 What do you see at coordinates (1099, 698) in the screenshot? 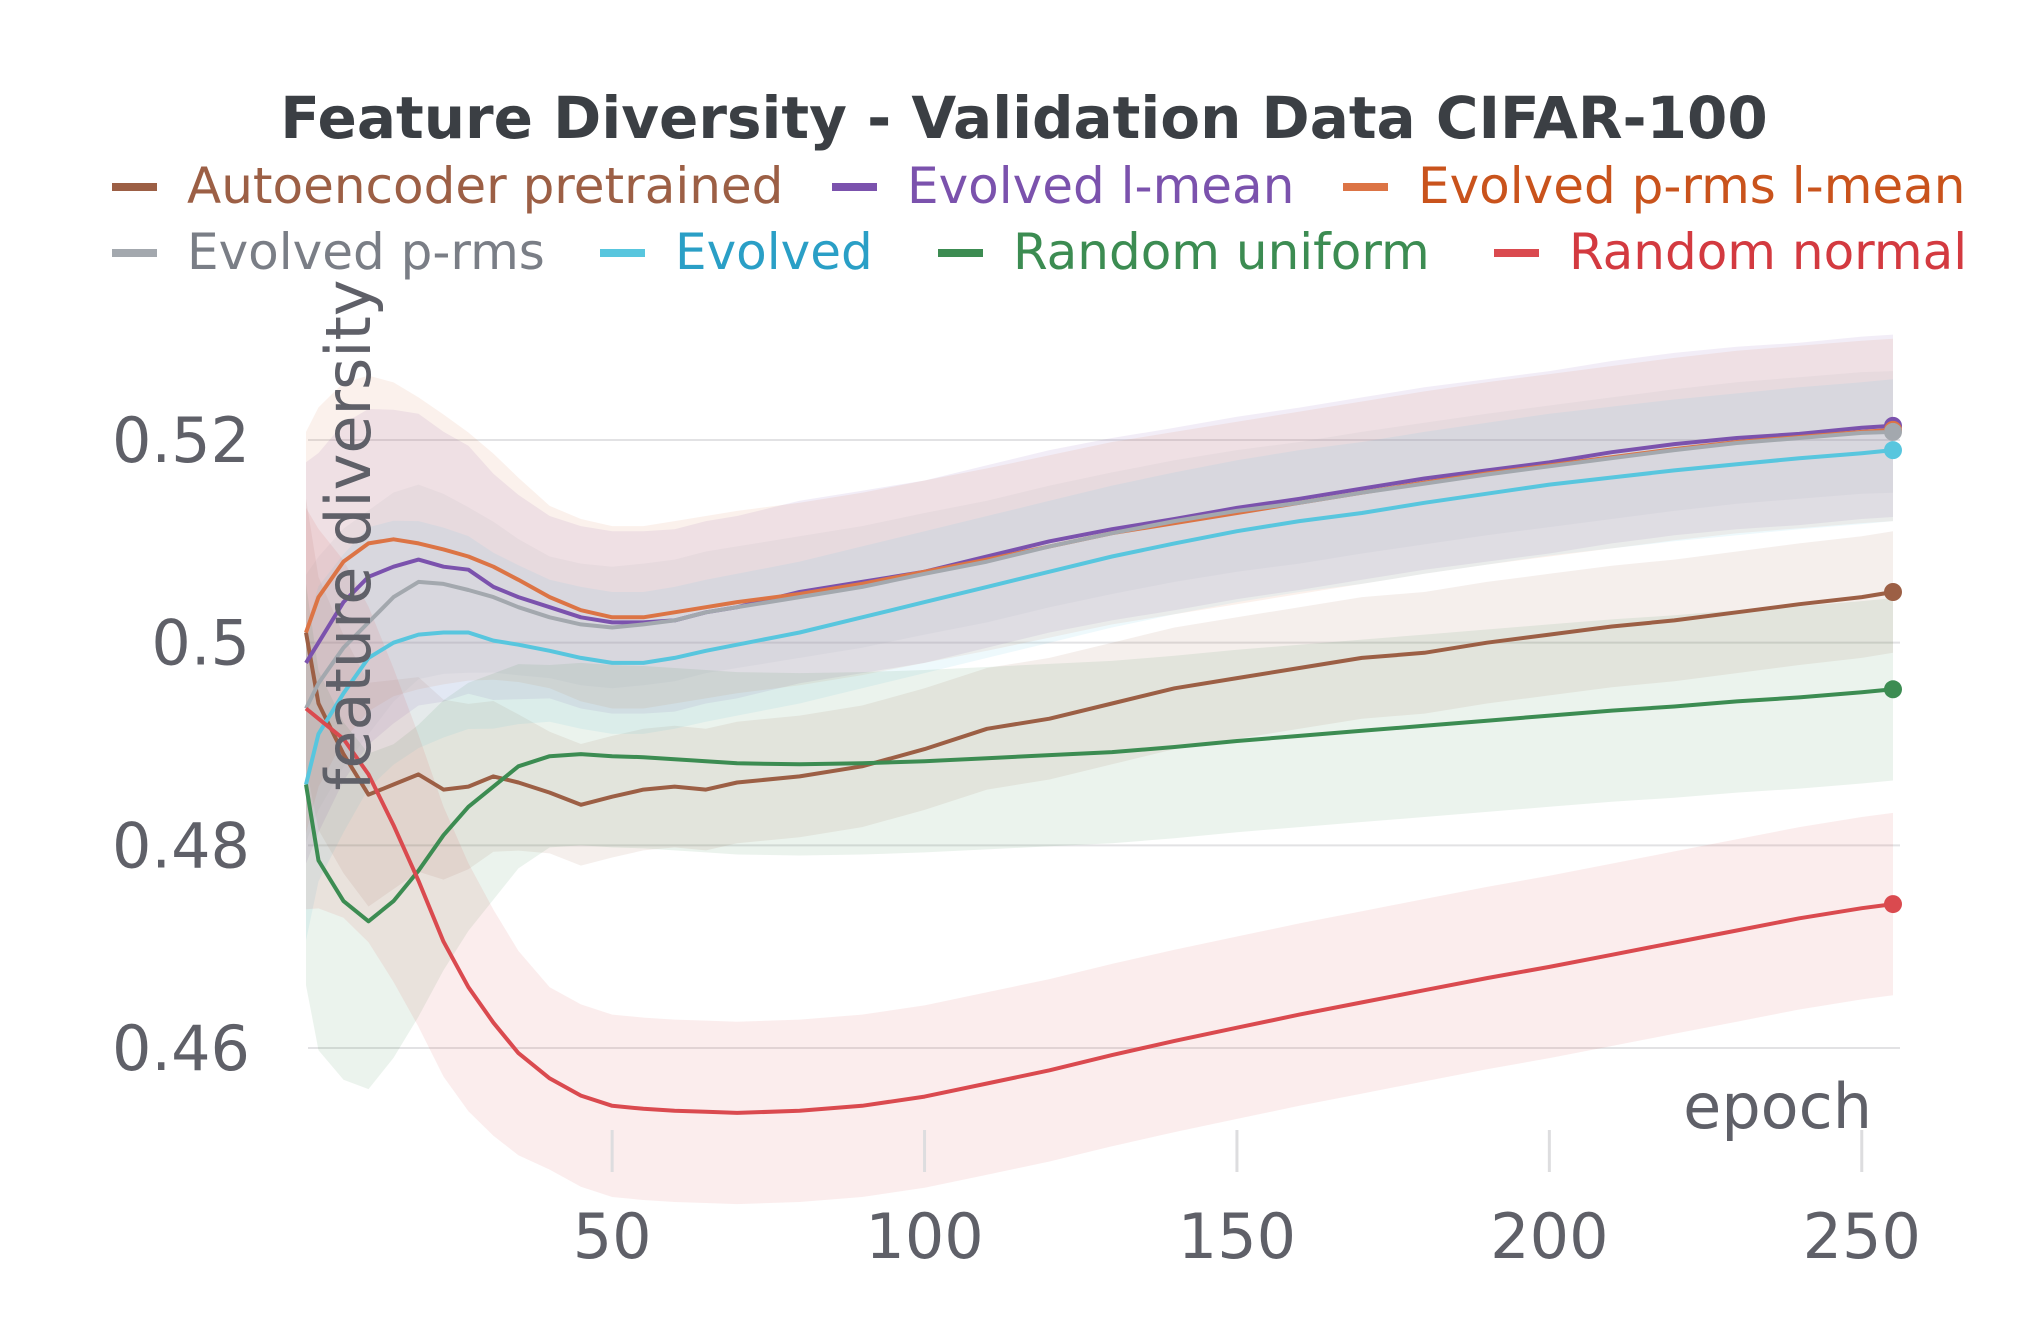
I see `line-autoencoder-pretrained` at bounding box center [1099, 698].